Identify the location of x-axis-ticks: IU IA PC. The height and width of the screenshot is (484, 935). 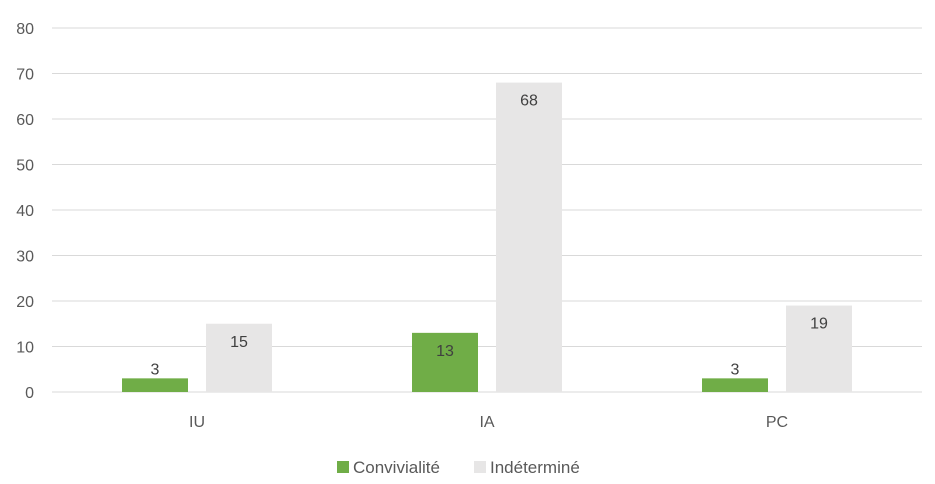
(488, 422).